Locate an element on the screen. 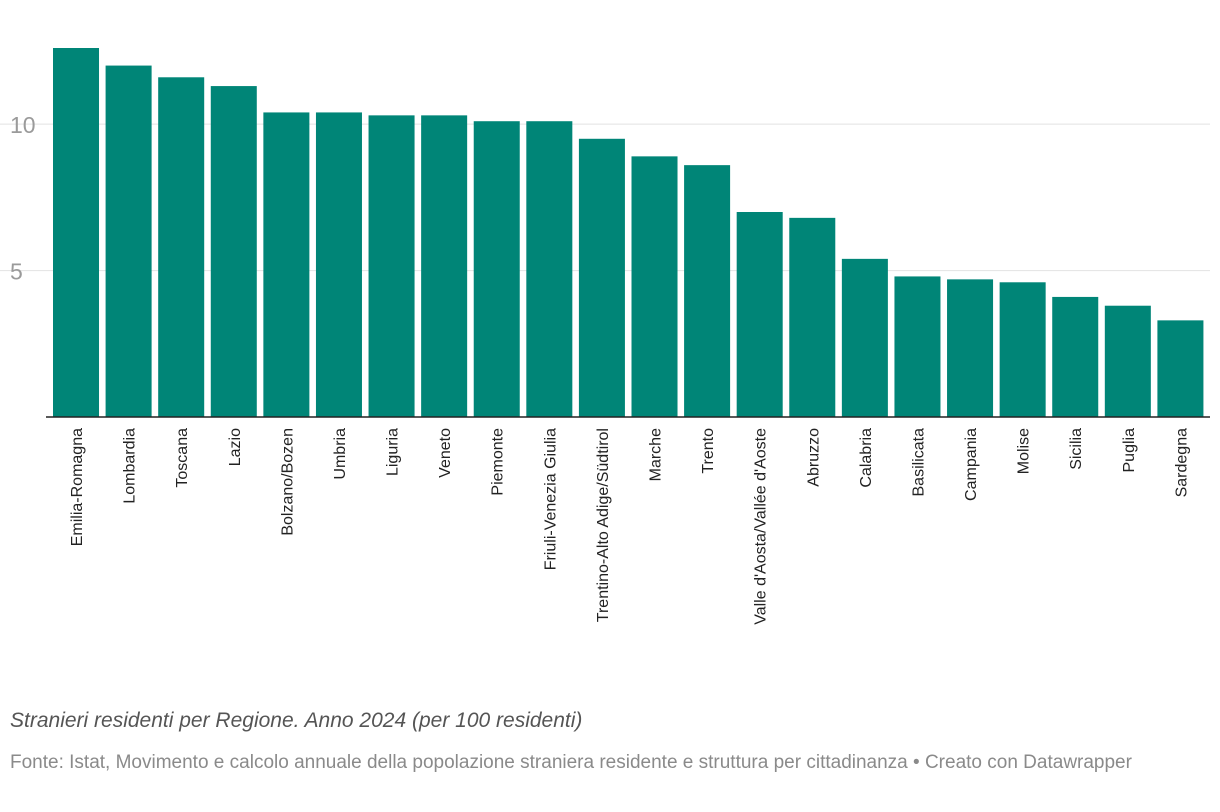 This screenshot has width=1220, height=812. bar-toscana is located at coordinates (181, 247).